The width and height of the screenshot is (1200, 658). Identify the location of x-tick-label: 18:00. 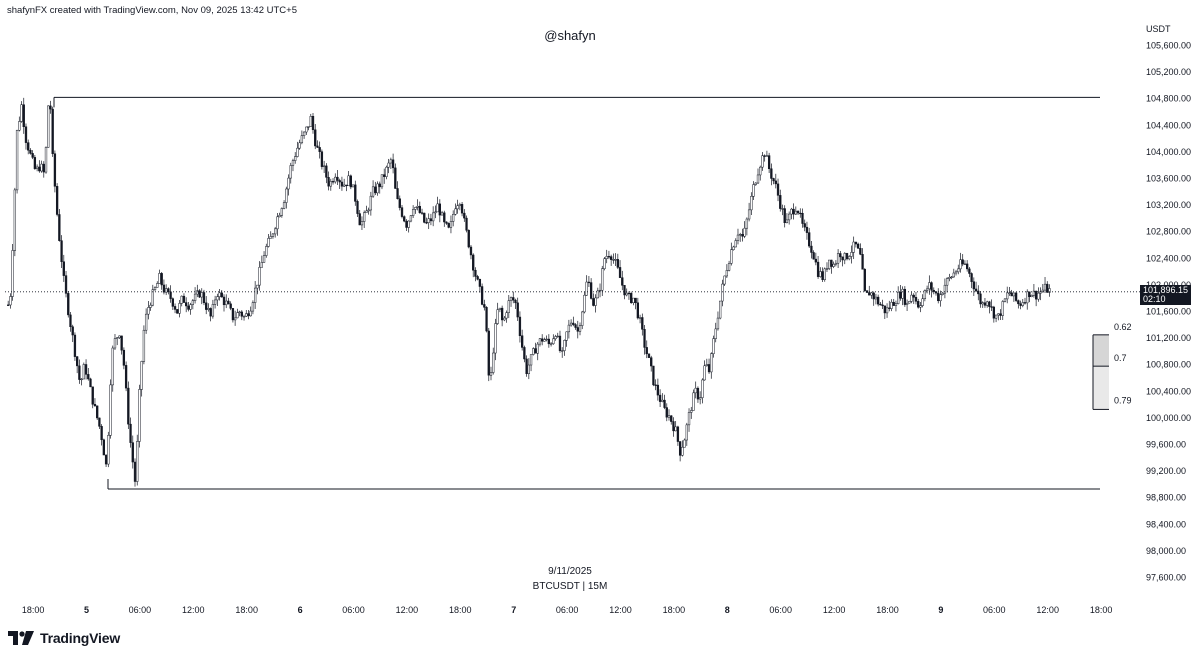
(460, 610).